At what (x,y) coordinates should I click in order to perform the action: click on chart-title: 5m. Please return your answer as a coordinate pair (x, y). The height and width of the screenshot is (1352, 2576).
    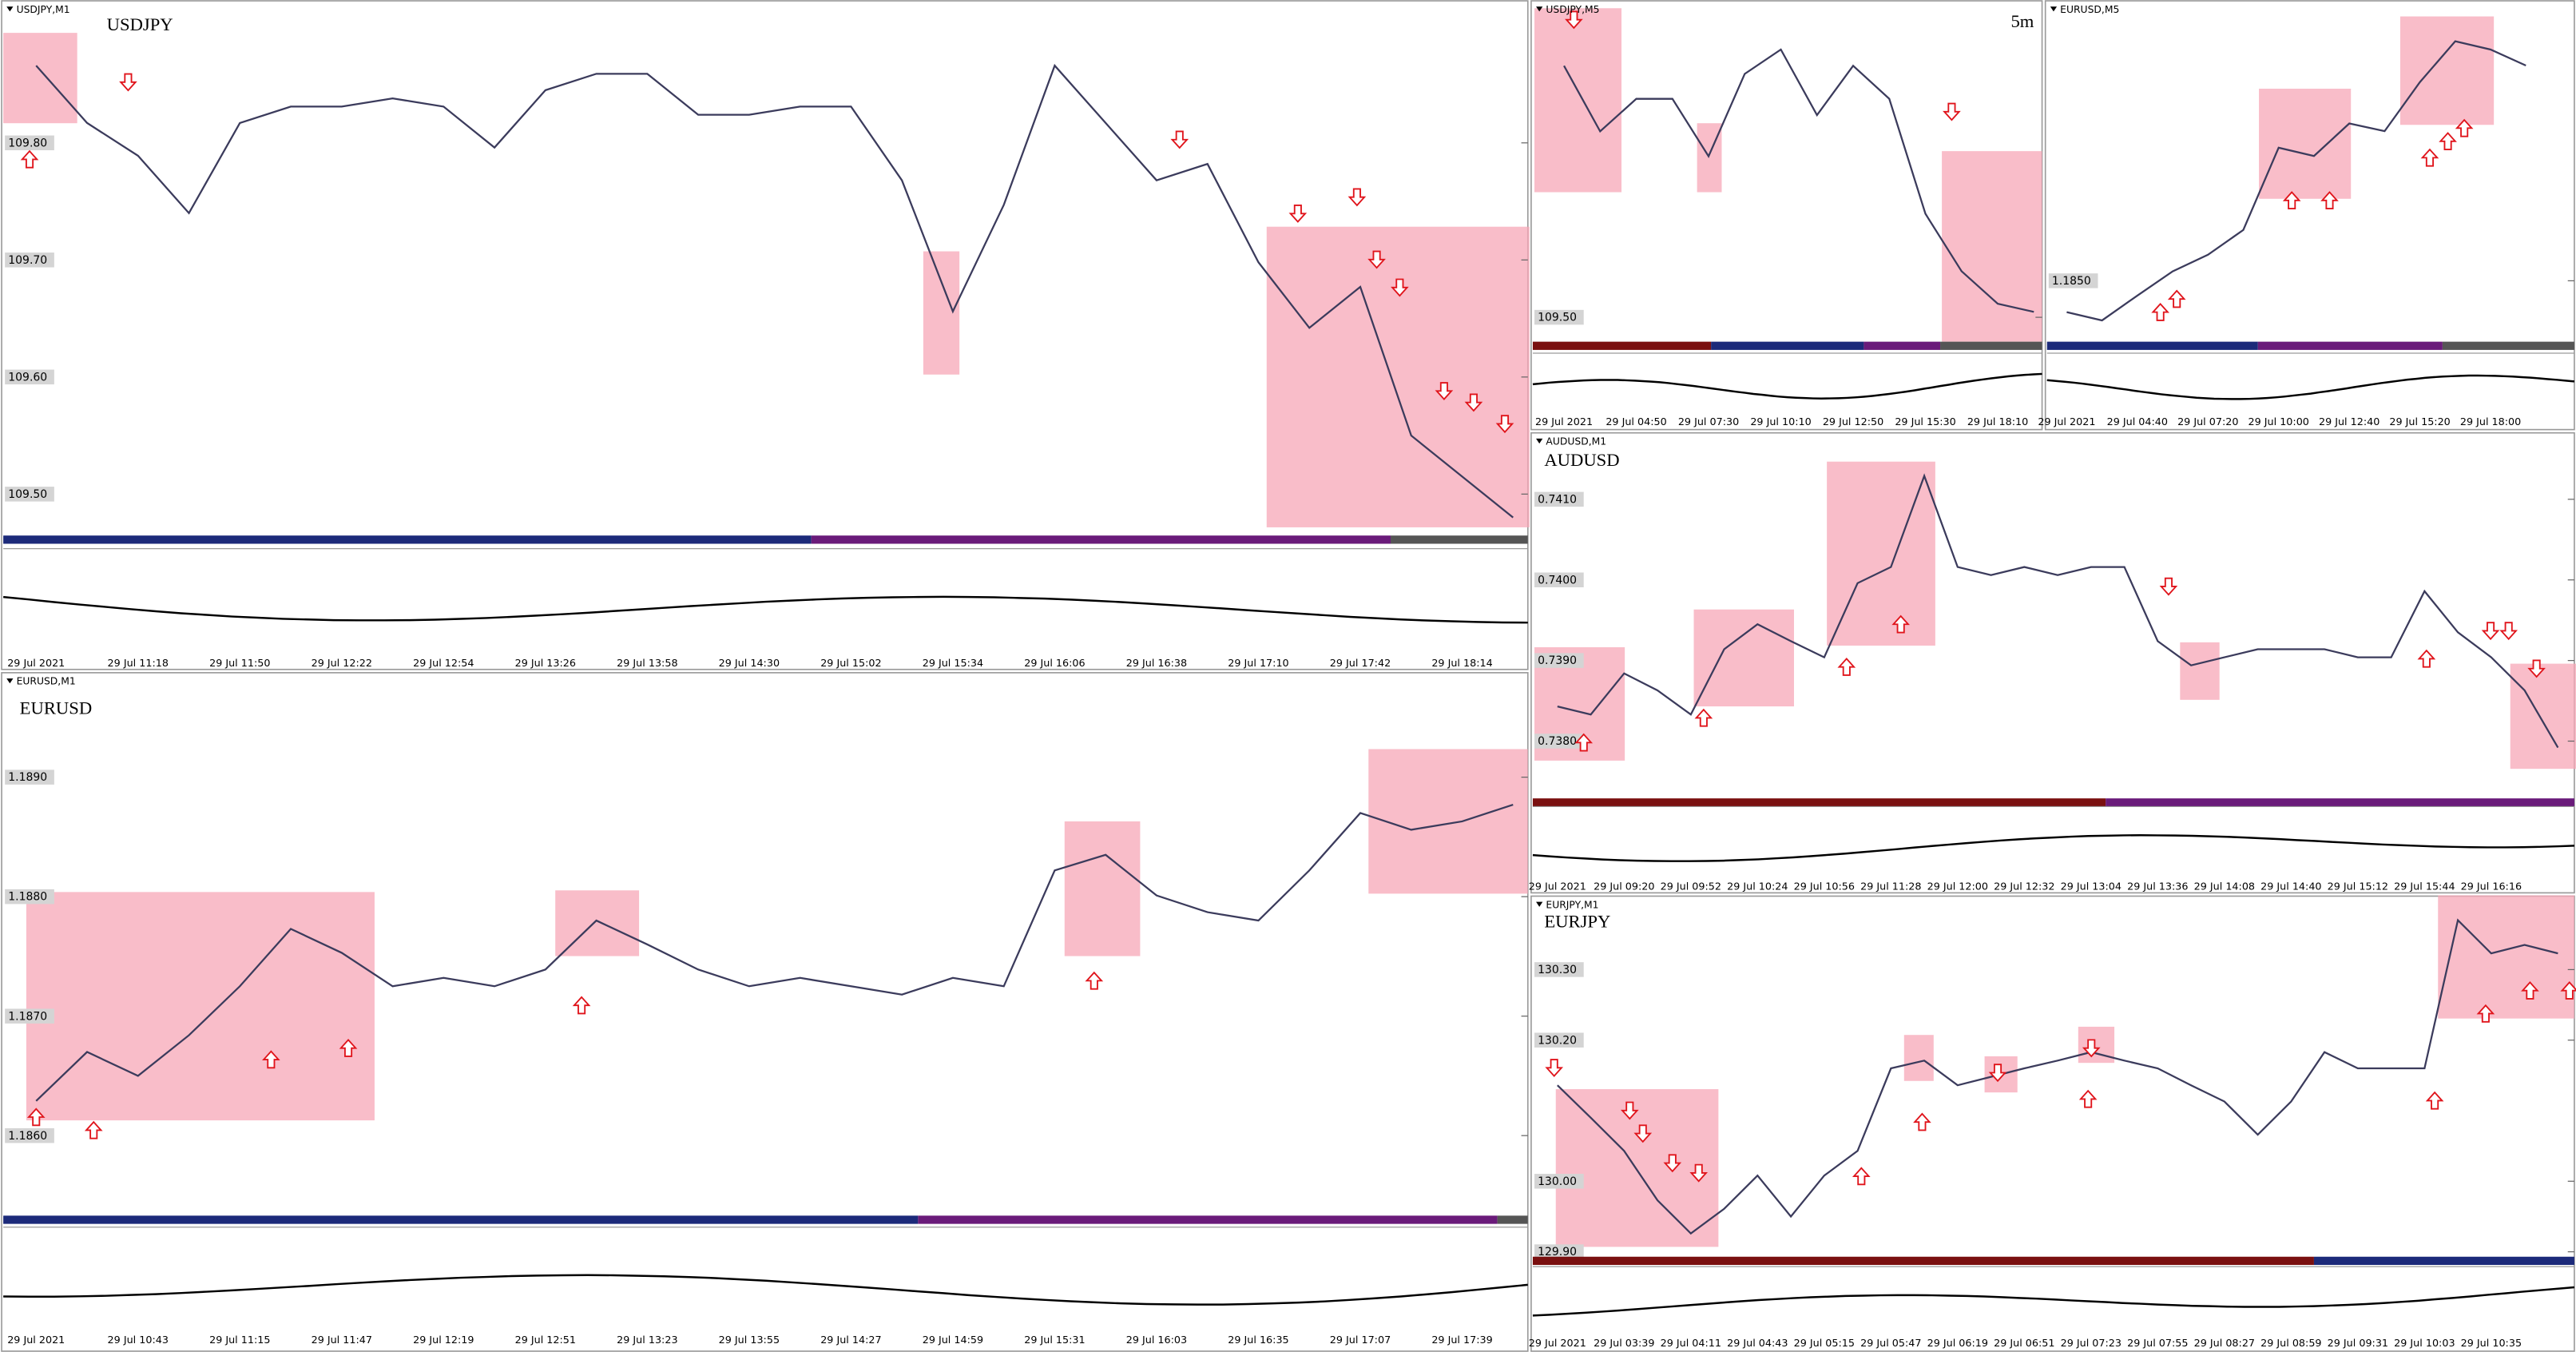
    Looking at the image, I should click on (2022, 21).